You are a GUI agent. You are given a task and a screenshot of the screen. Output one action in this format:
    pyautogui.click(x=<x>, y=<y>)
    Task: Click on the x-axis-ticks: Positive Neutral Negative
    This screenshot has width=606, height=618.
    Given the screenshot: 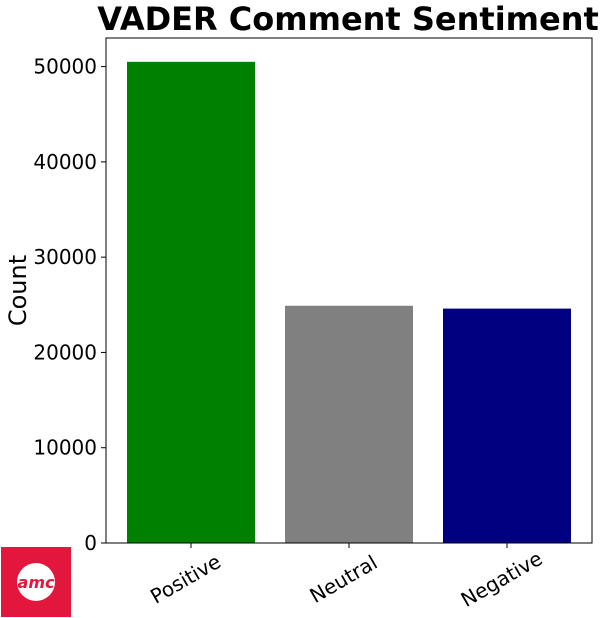 What is the action you would take?
    pyautogui.click(x=346, y=577)
    